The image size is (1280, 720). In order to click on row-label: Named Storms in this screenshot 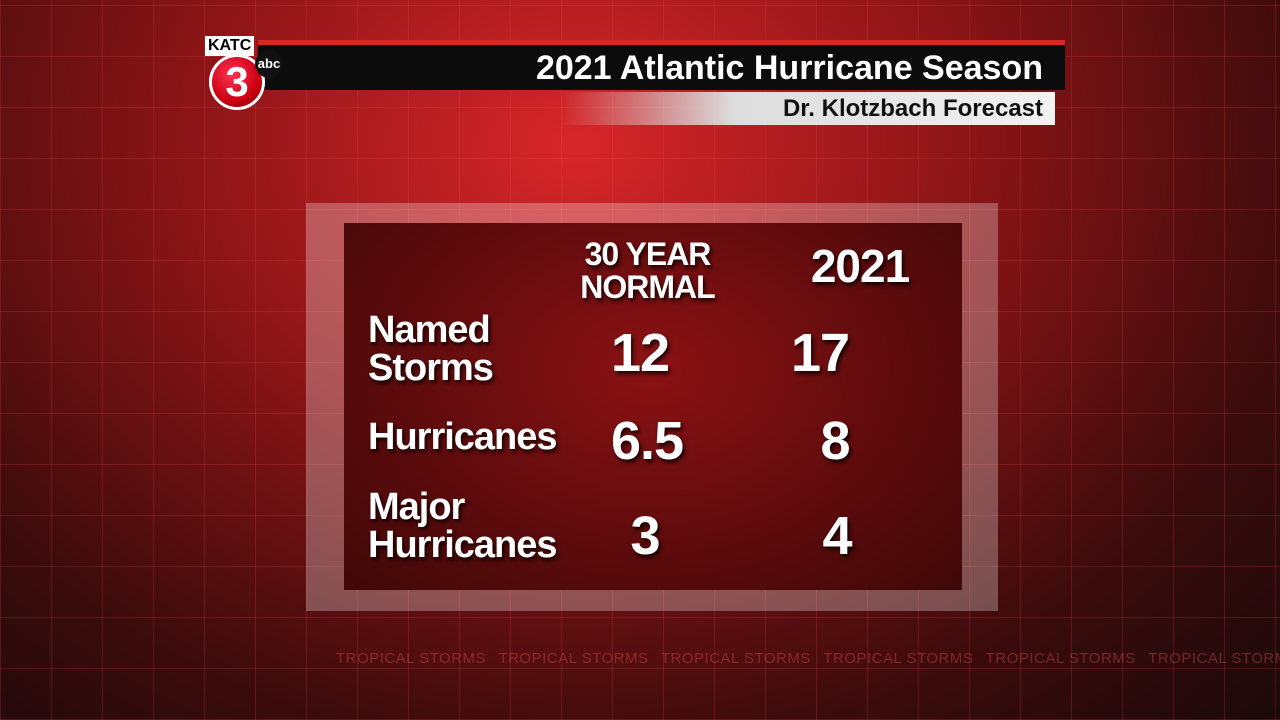, I will do `click(431, 349)`.